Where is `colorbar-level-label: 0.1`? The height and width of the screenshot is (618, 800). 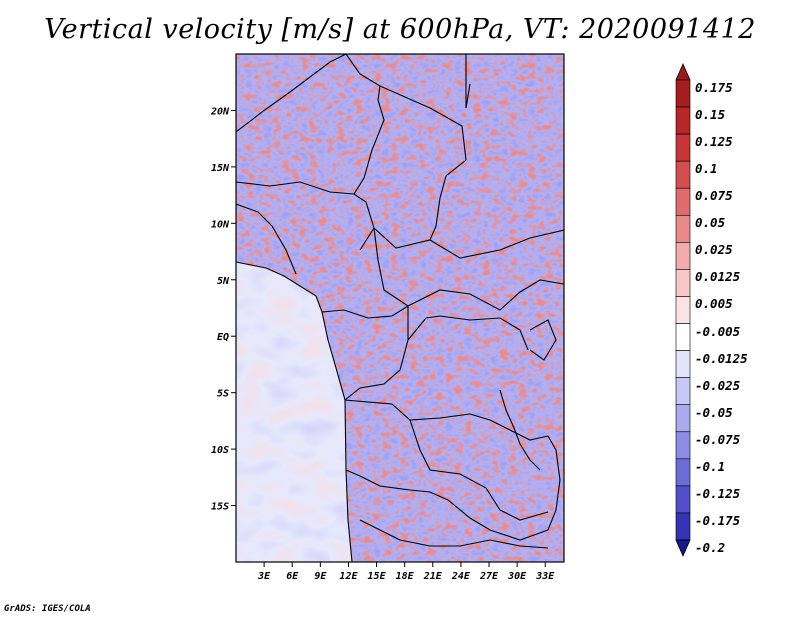 colorbar-level-label: 0.1 is located at coordinates (706, 169).